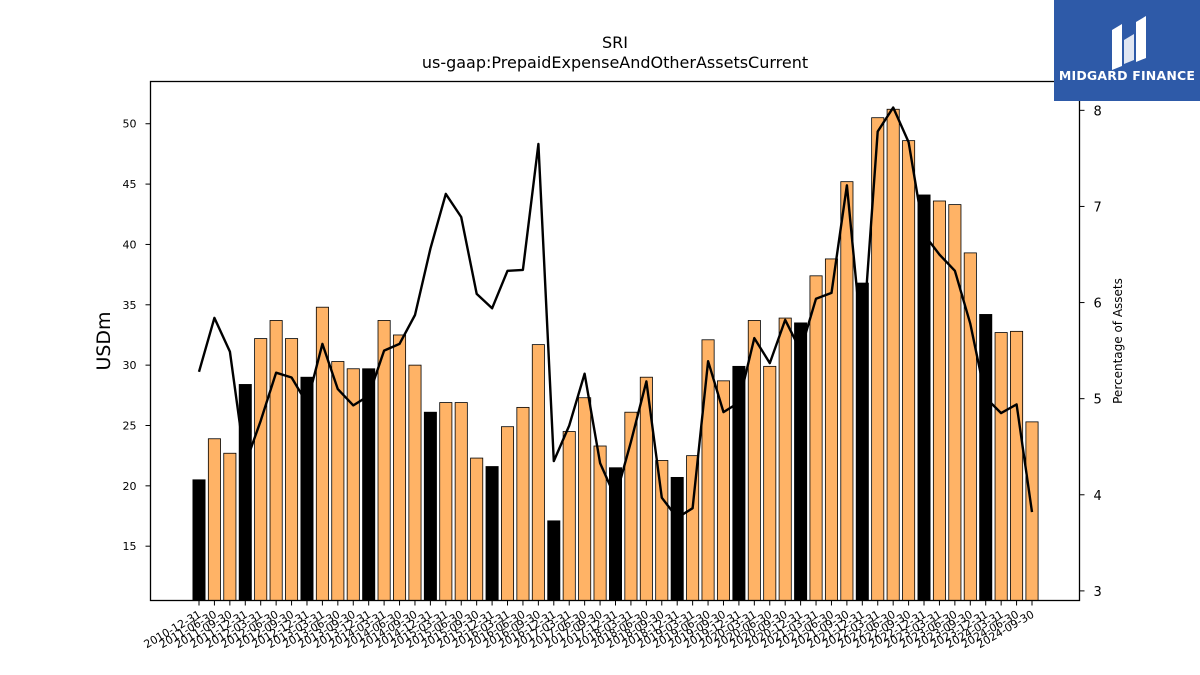 This screenshot has height=675, width=1200. I want to click on y-axis-label: USDm, so click(104, 340).